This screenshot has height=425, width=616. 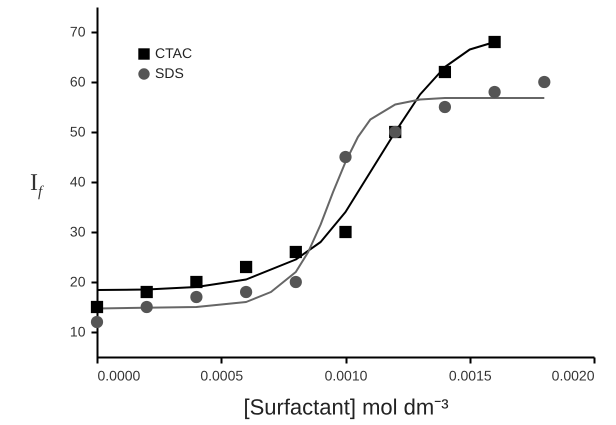 What do you see at coordinates (78, 232) in the screenshot?
I see `y-tick-label: 30` at bounding box center [78, 232].